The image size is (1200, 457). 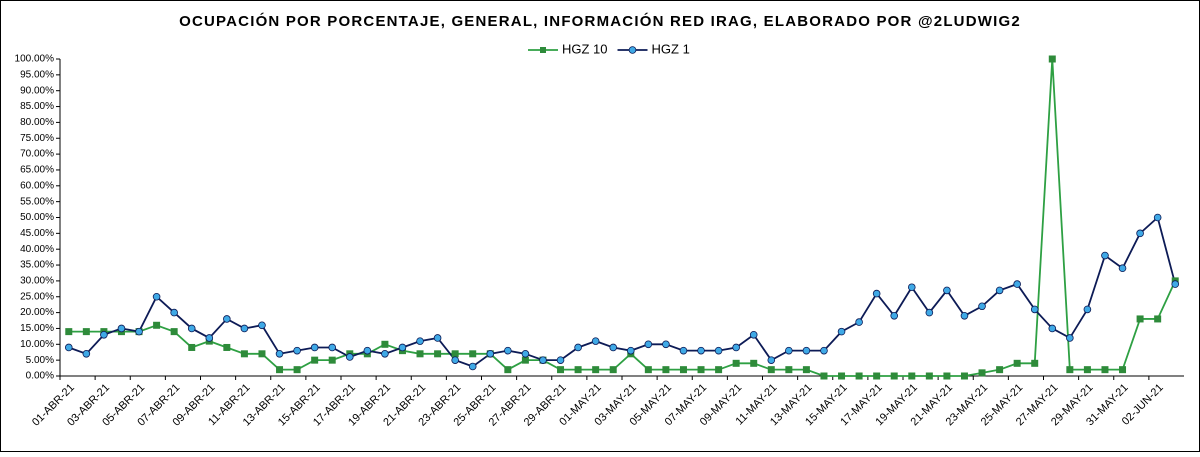 I want to click on y-tick-label: 65.00%, so click(x=37, y=170).